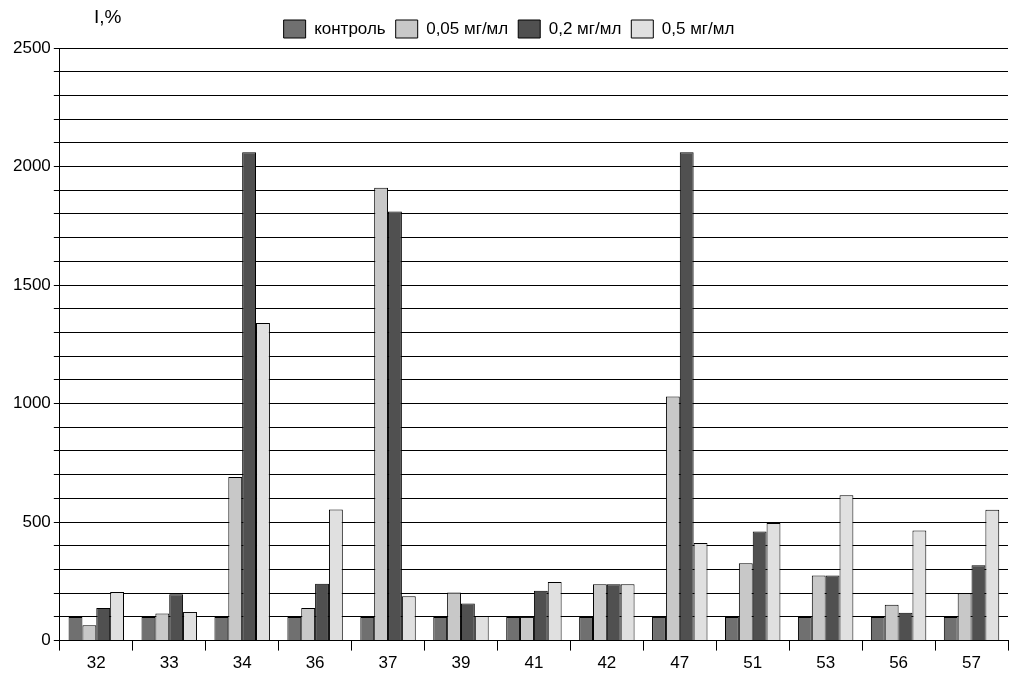 Image resolution: width=1020 pixels, height=687 pixels. I want to click on x-tick-label: 39, so click(461, 663).